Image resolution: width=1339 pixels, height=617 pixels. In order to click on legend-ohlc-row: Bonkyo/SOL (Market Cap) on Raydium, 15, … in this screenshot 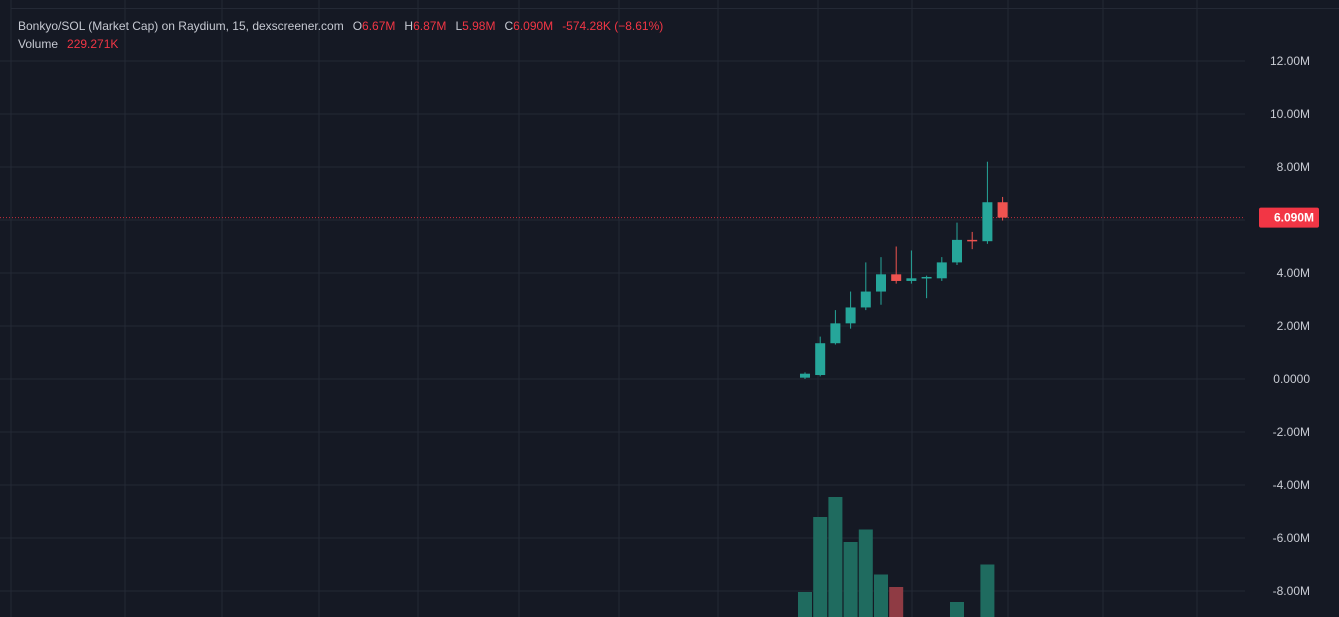, I will do `click(340, 26)`.